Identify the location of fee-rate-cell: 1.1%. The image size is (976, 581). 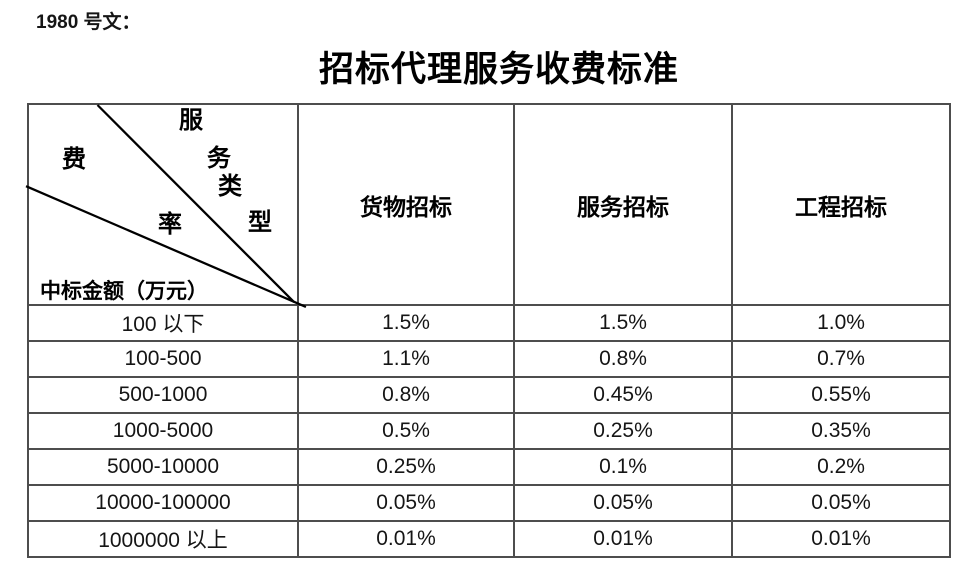
(406, 359).